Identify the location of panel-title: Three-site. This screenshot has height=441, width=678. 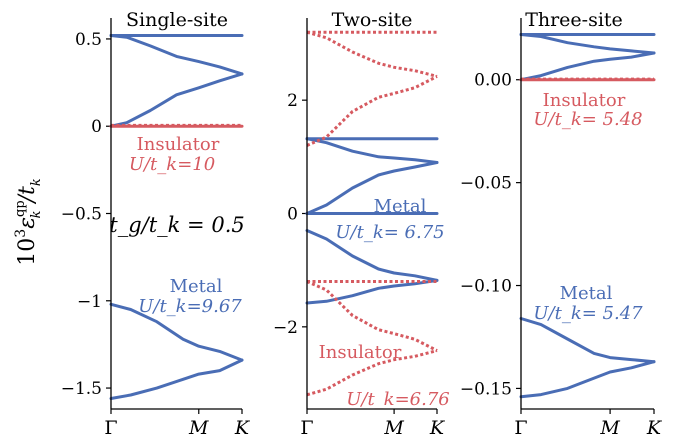
(574, 20).